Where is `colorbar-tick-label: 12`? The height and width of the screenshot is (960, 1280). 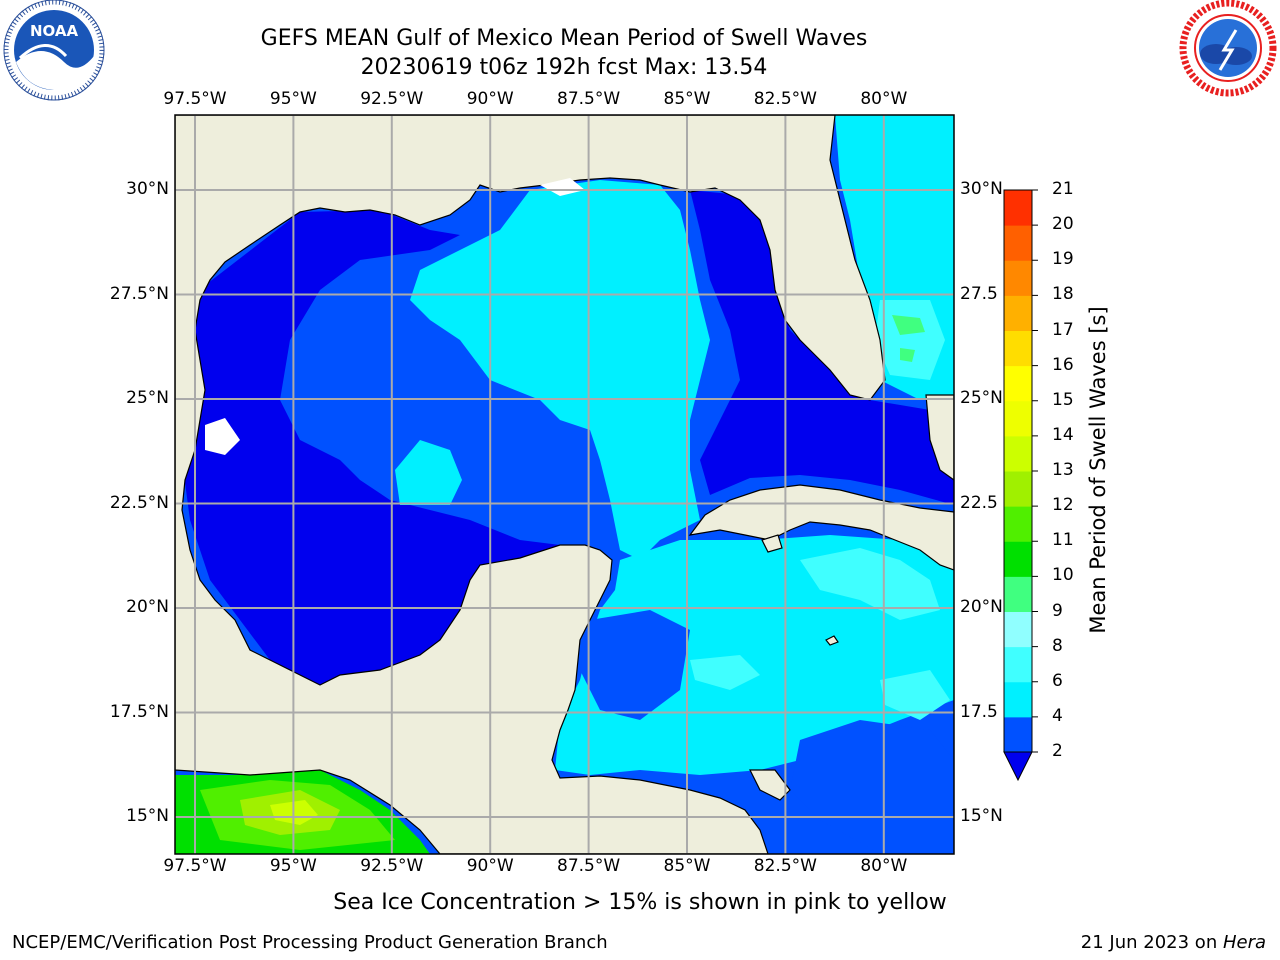
colorbar-tick-label: 12 is located at coordinates (1063, 505).